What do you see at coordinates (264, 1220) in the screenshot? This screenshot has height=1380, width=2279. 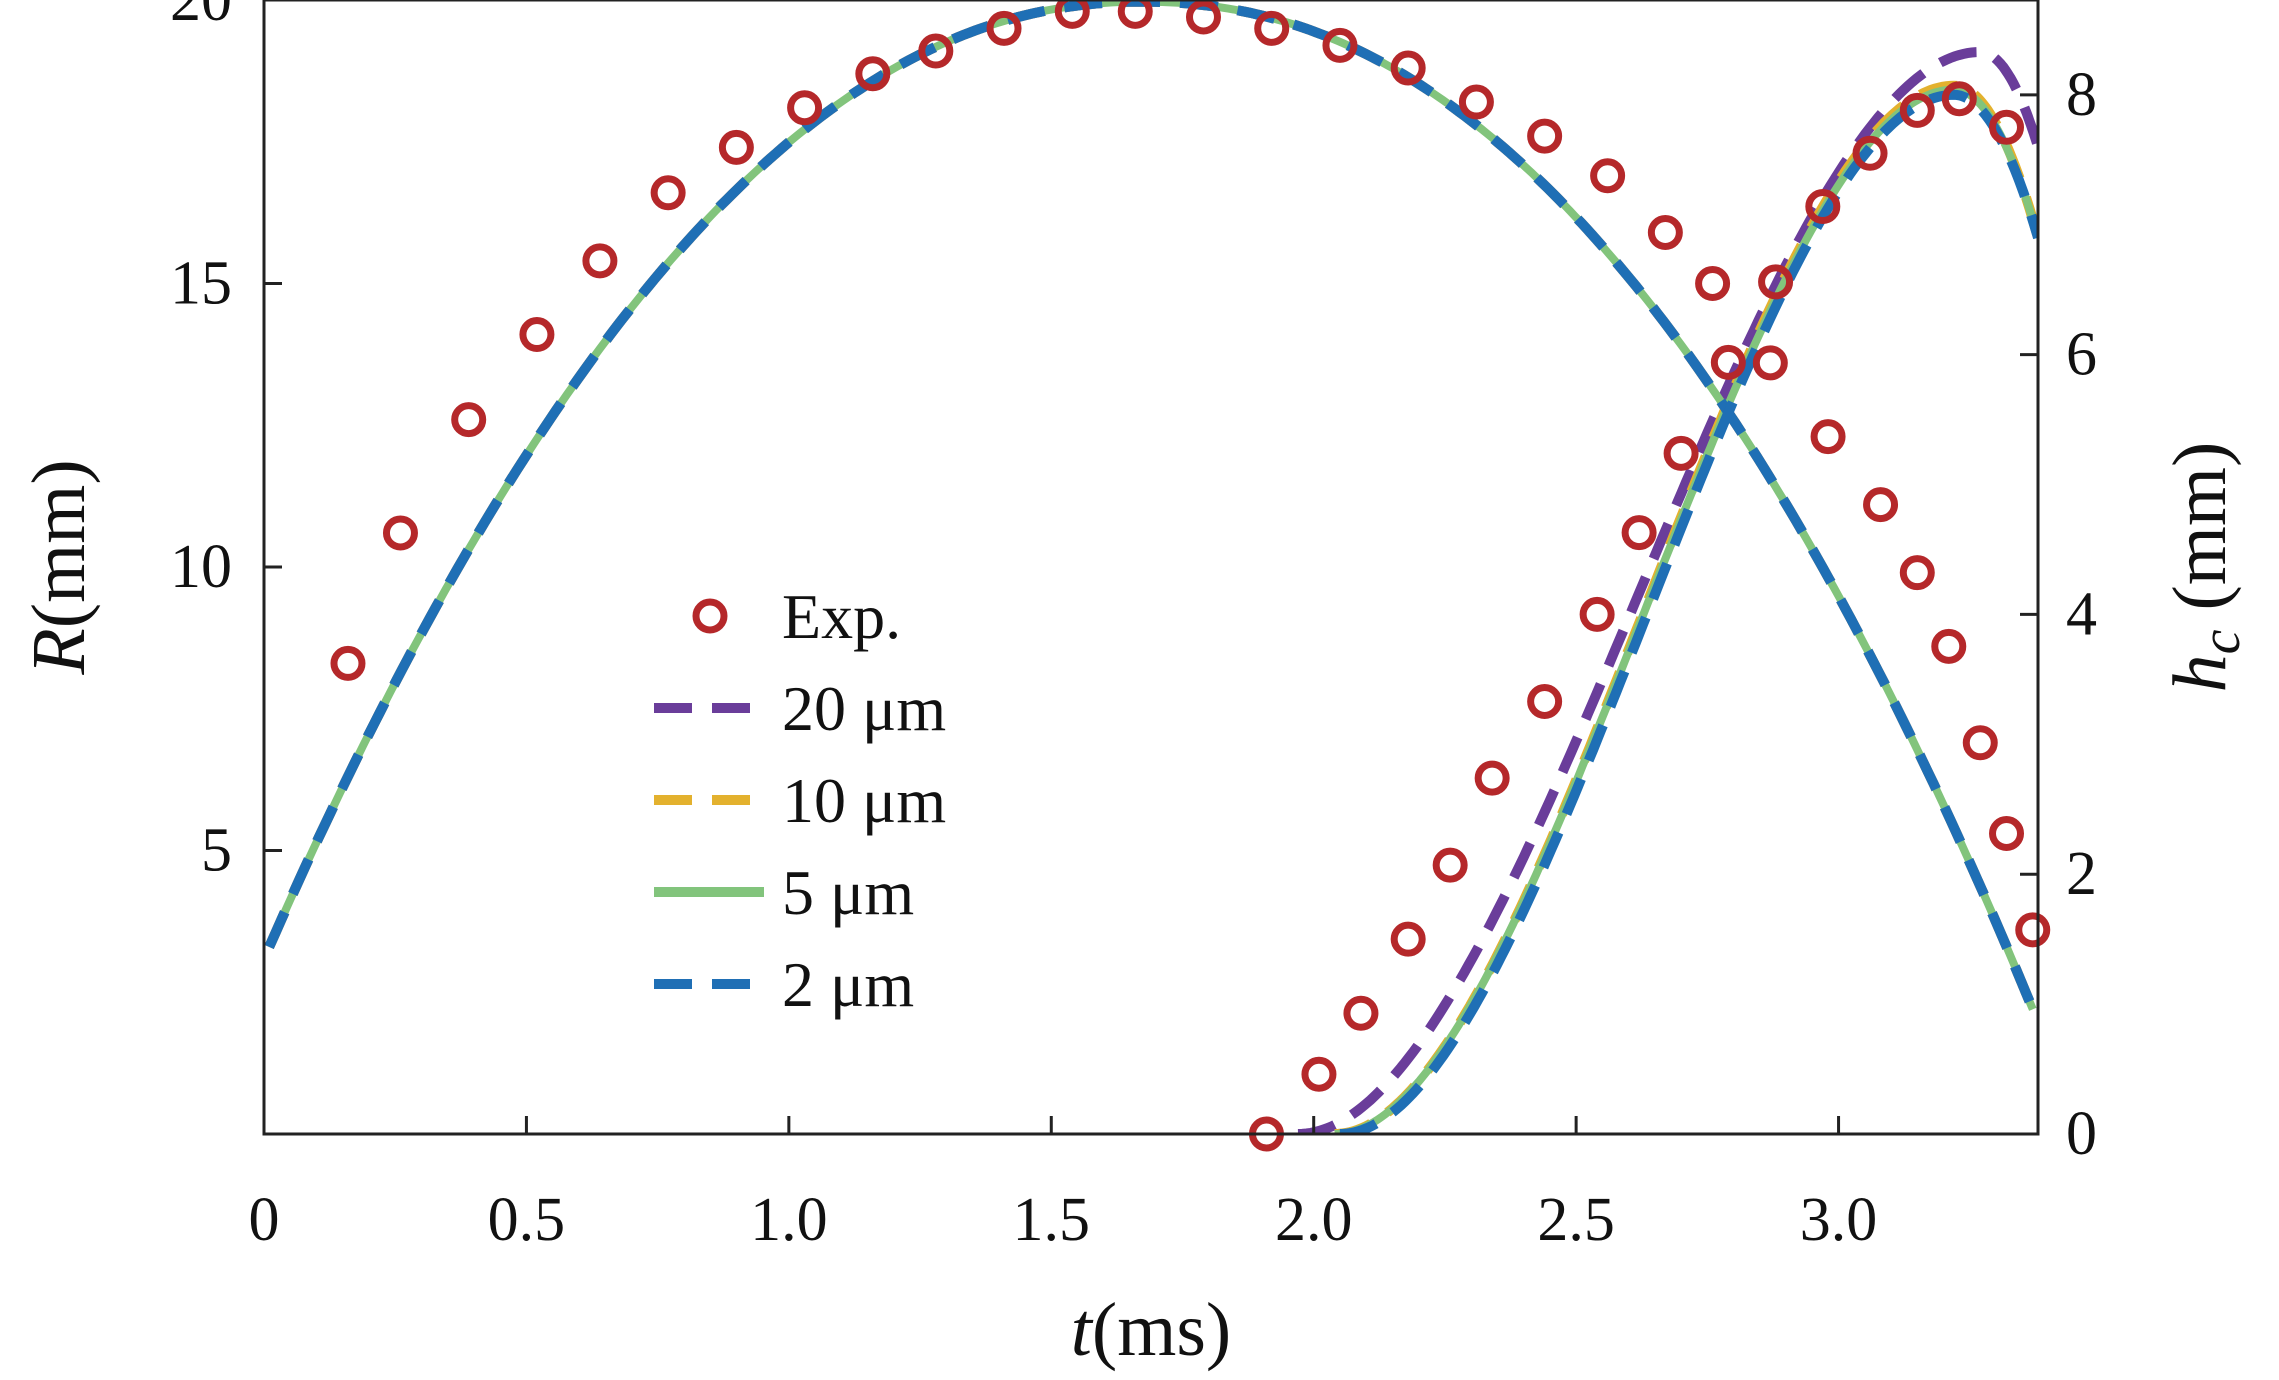 I see `x-tick-label: 0` at bounding box center [264, 1220].